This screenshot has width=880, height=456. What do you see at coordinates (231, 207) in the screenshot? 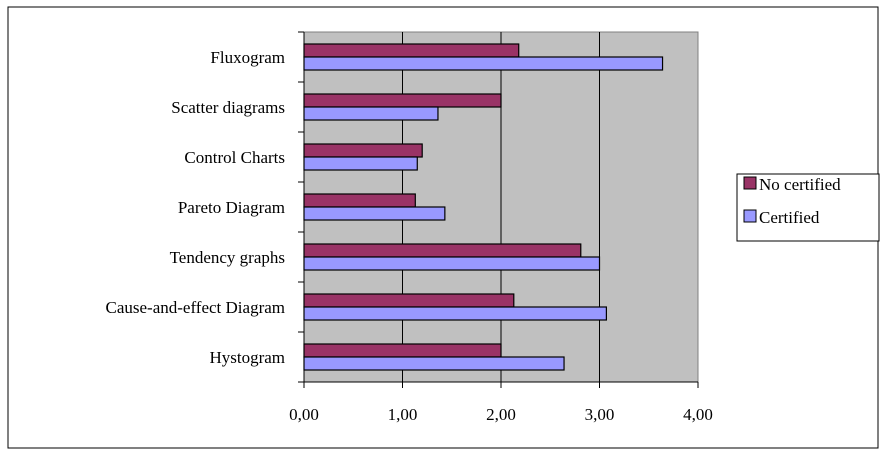
I see `category-label: Pareto Diagram` at bounding box center [231, 207].